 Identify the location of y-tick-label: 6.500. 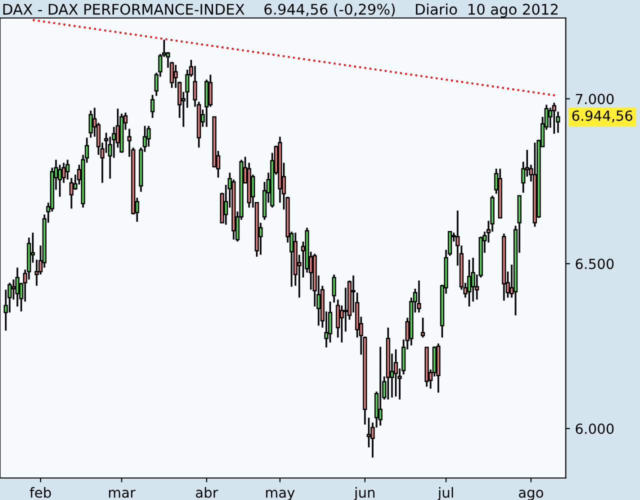
(595, 264).